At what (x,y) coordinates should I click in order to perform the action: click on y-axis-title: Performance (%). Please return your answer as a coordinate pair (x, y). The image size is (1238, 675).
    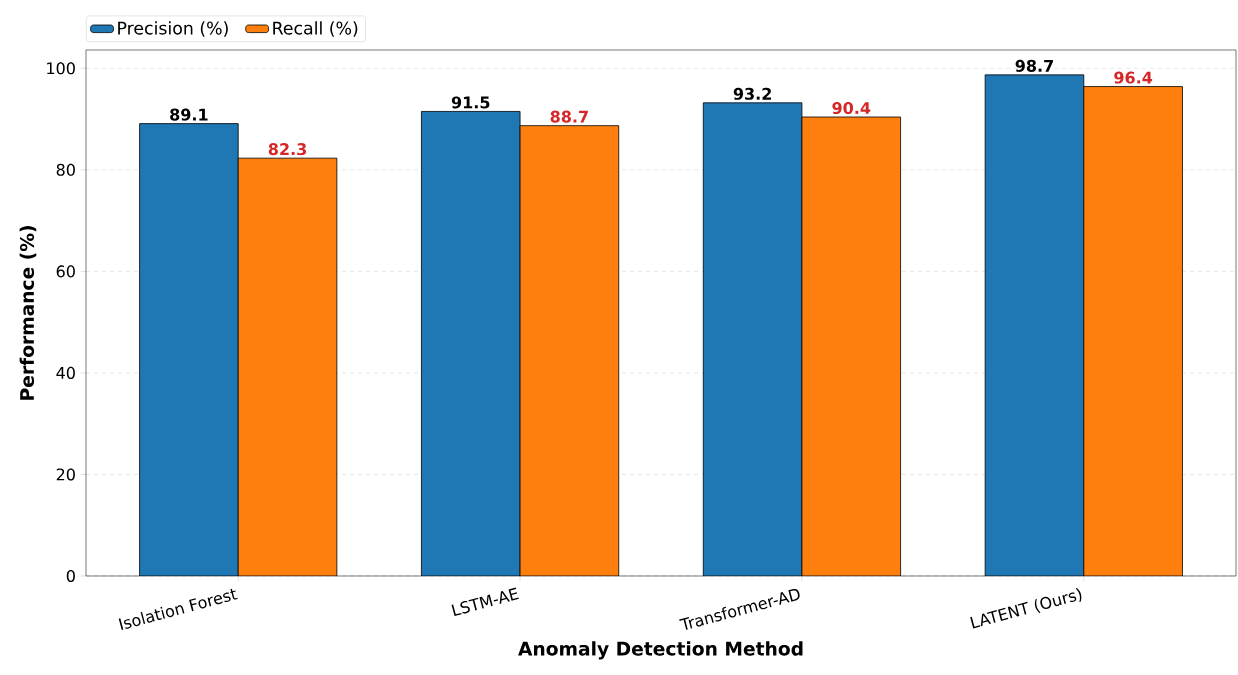
    Looking at the image, I should click on (28, 313).